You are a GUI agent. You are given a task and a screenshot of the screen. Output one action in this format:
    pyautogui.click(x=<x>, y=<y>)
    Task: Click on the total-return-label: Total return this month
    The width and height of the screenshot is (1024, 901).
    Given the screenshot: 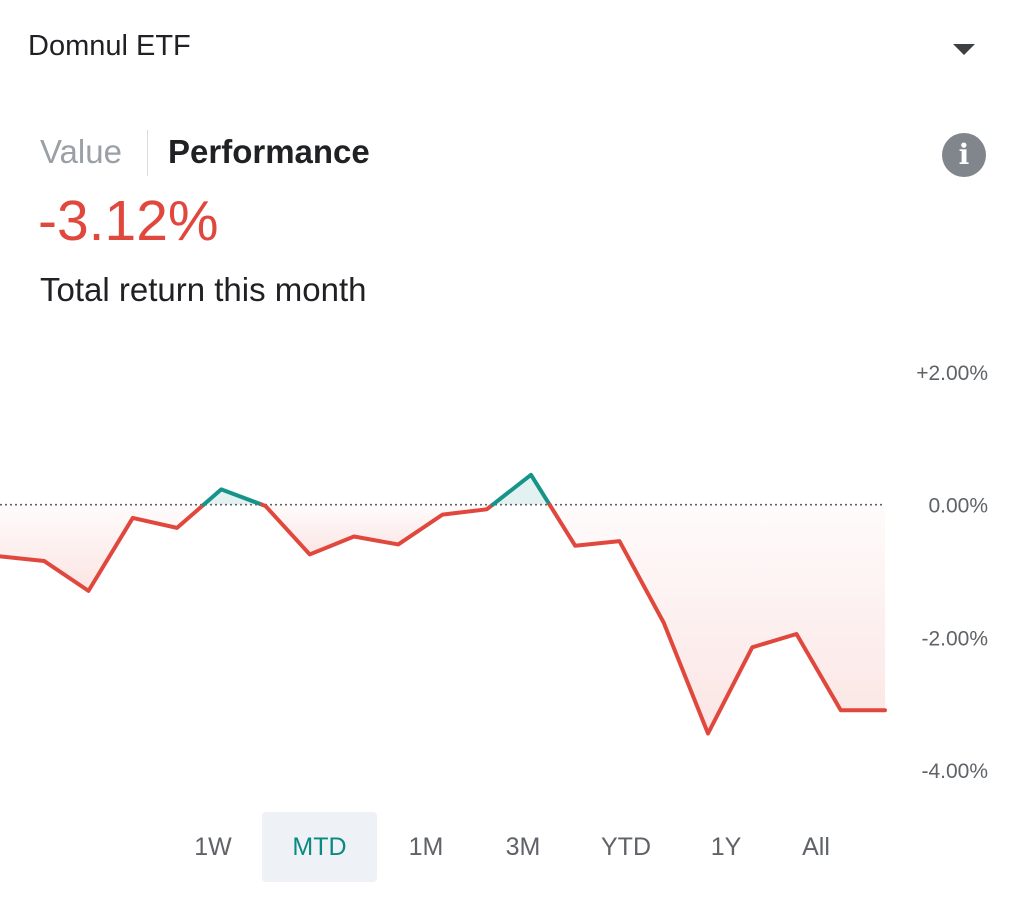 What is the action you would take?
    pyautogui.click(x=203, y=289)
    